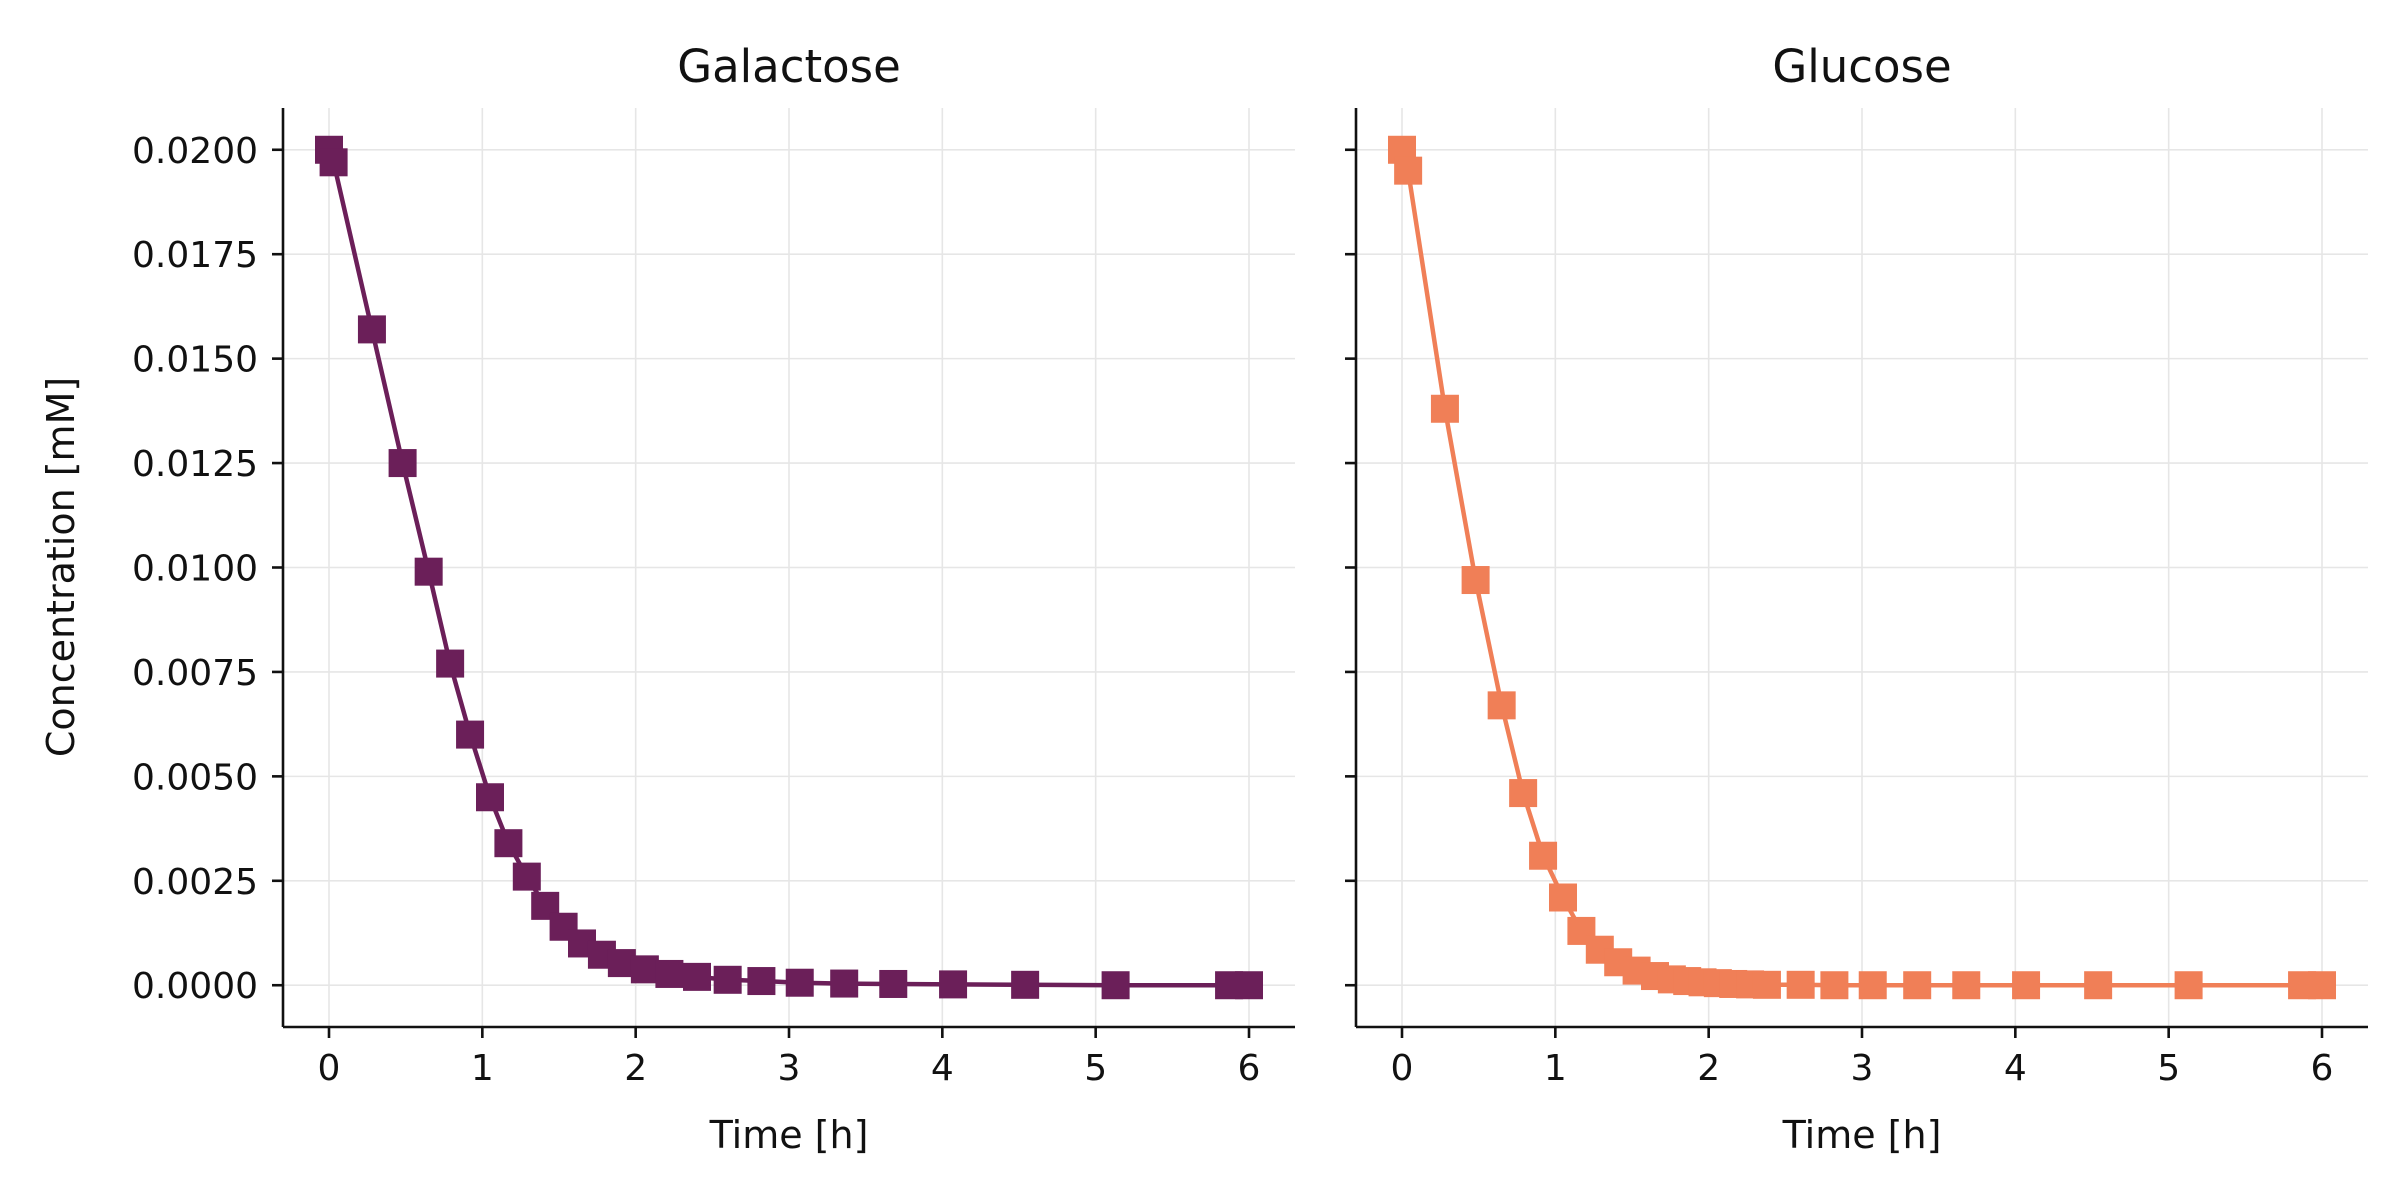  Describe the element at coordinates (195, 255) in the screenshot. I see `y-tick-label: 0.0175` at that location.